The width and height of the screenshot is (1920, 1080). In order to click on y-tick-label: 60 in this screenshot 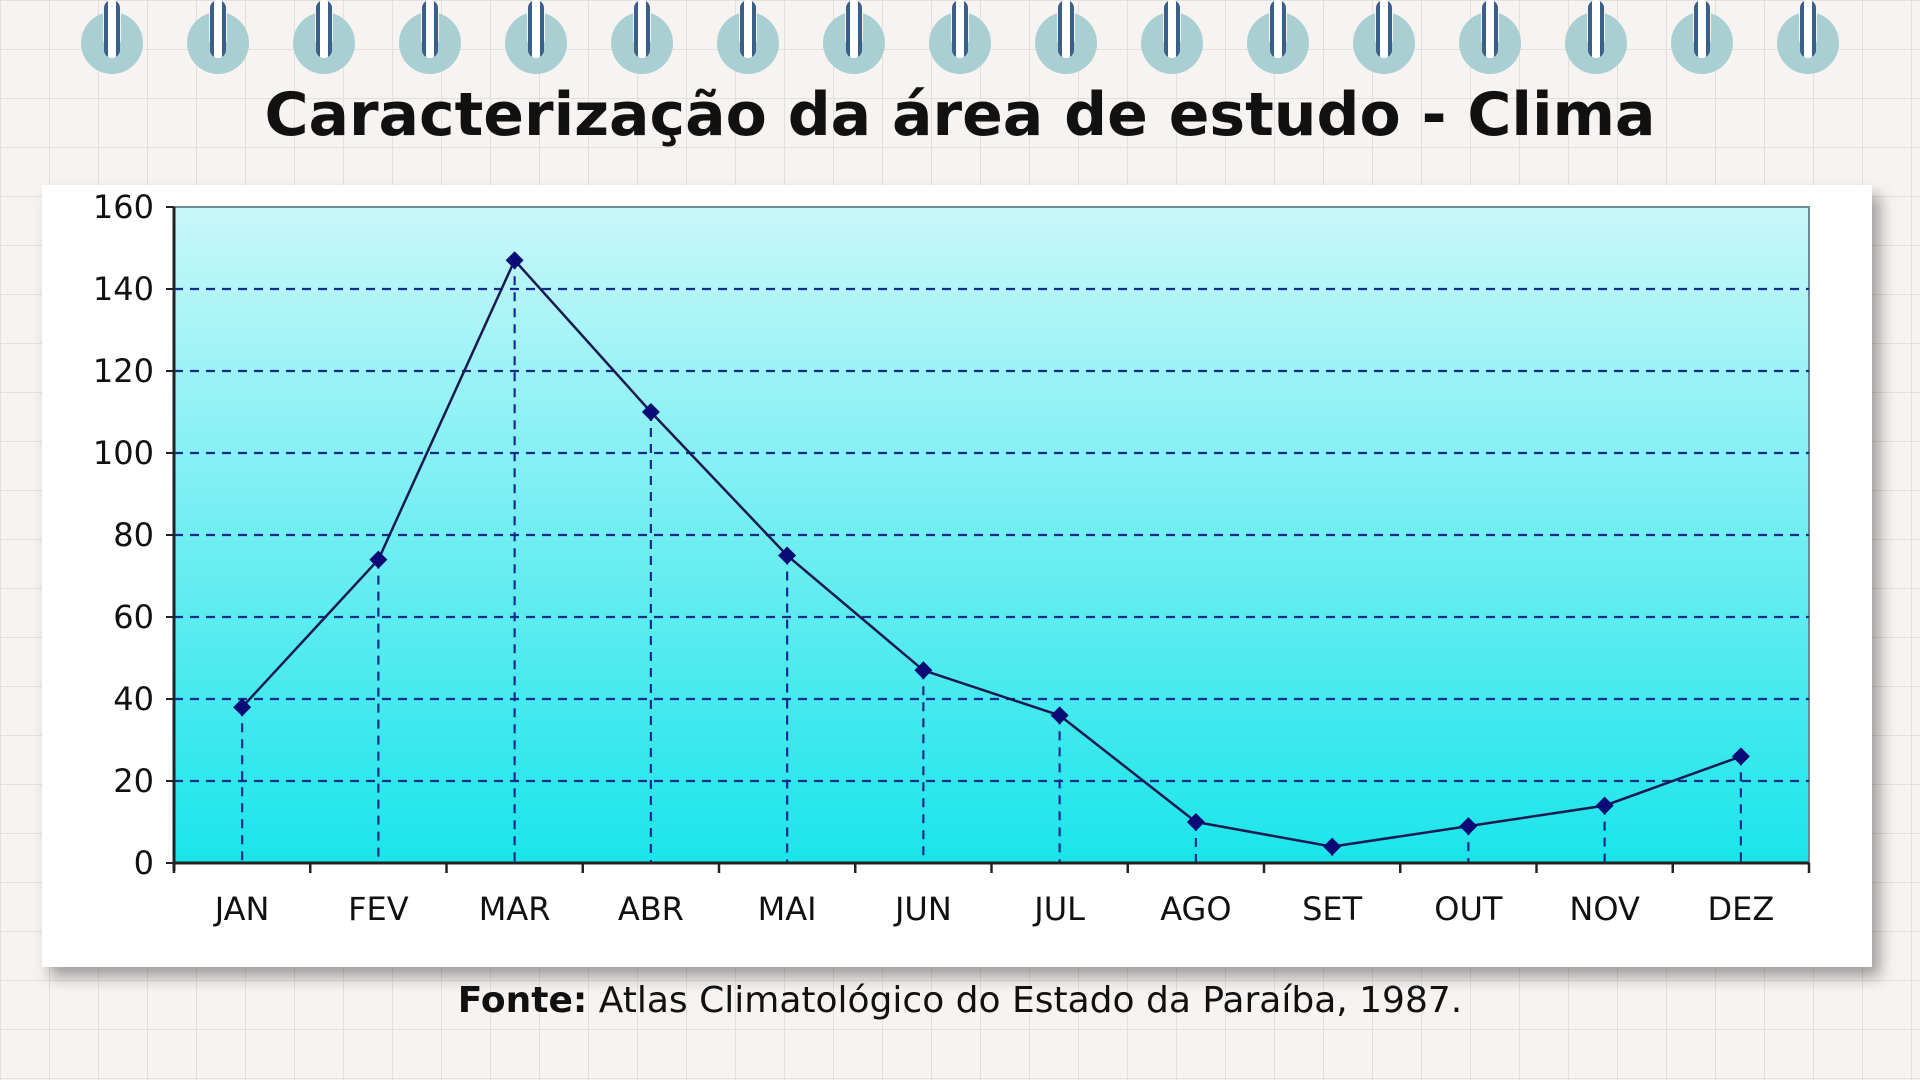, I will do `click(133, 617)`.